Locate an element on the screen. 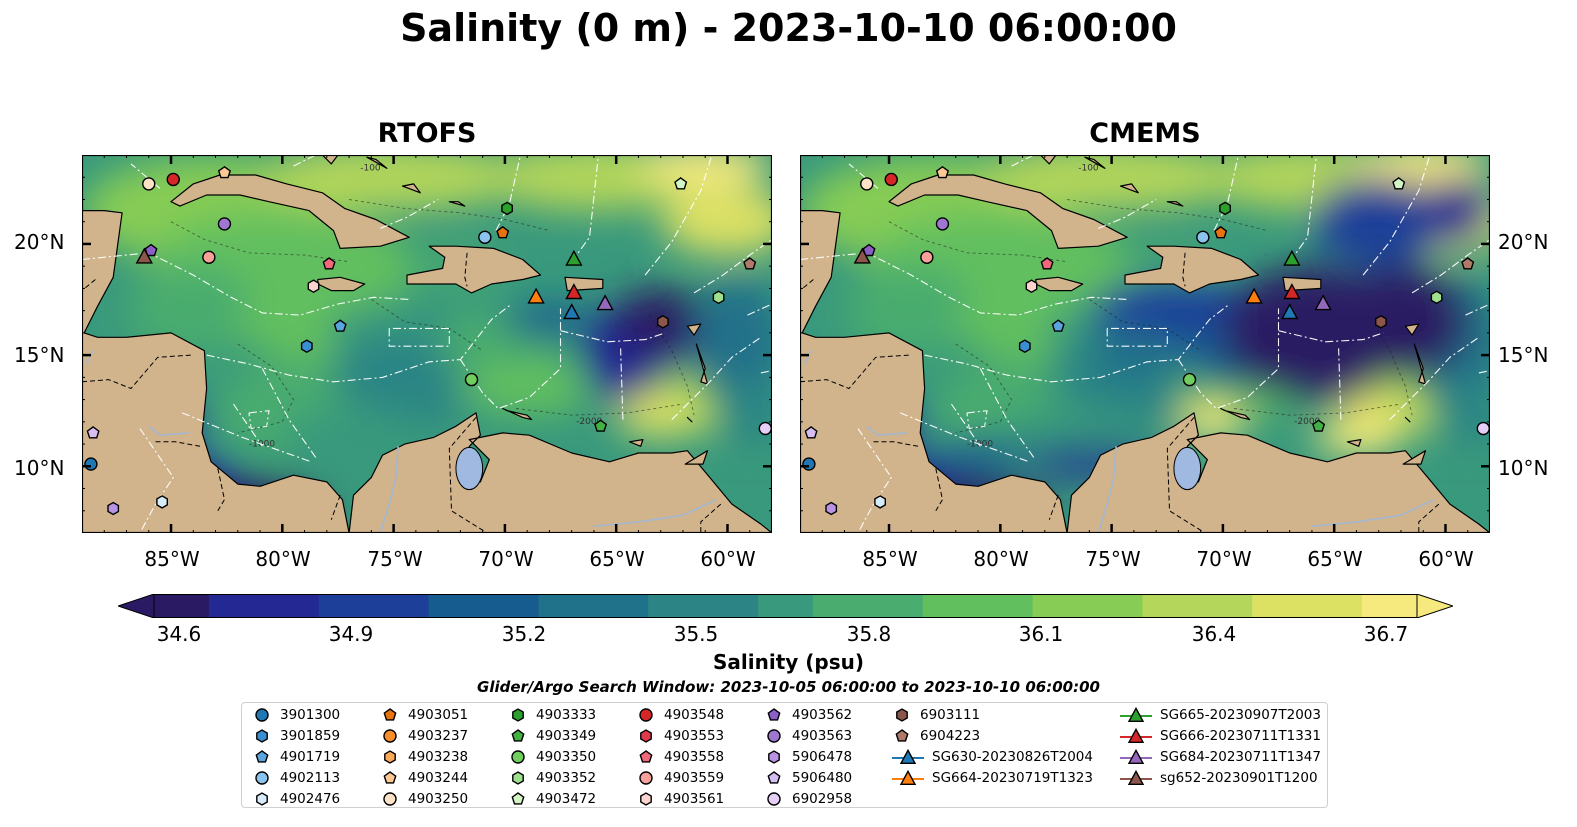 The height and width of the screenshot is (827, 1577). lon-label-75w-left: 75°W is located at coordinates (395, 559).